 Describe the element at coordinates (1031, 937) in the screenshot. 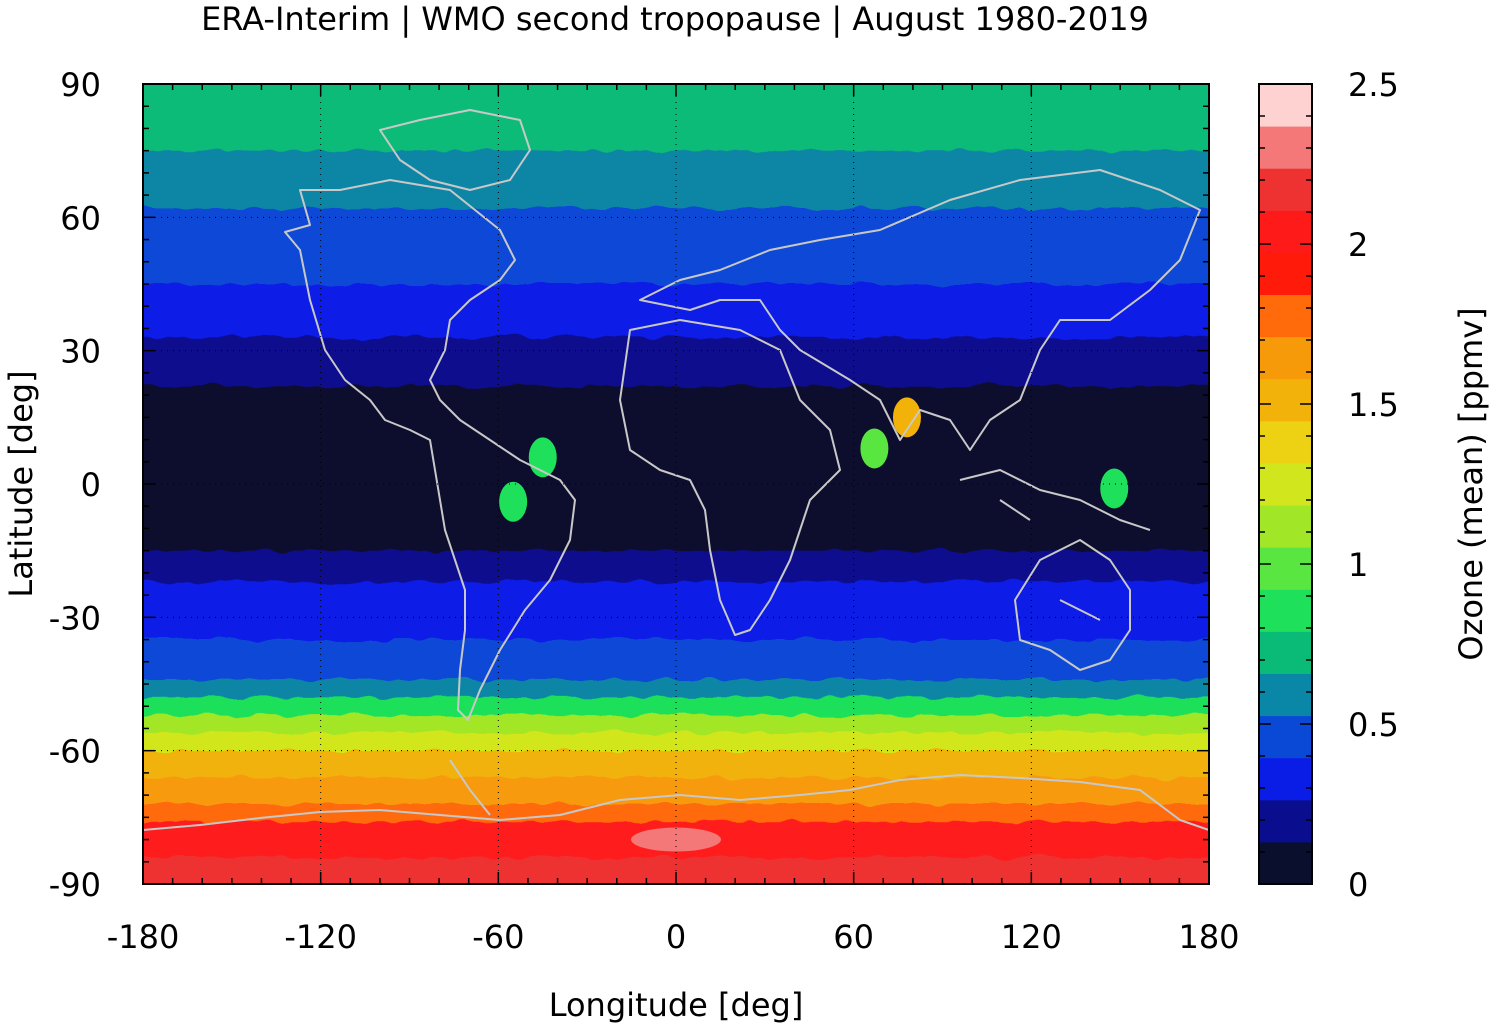

I see `x-tick-label: 120` at that location.